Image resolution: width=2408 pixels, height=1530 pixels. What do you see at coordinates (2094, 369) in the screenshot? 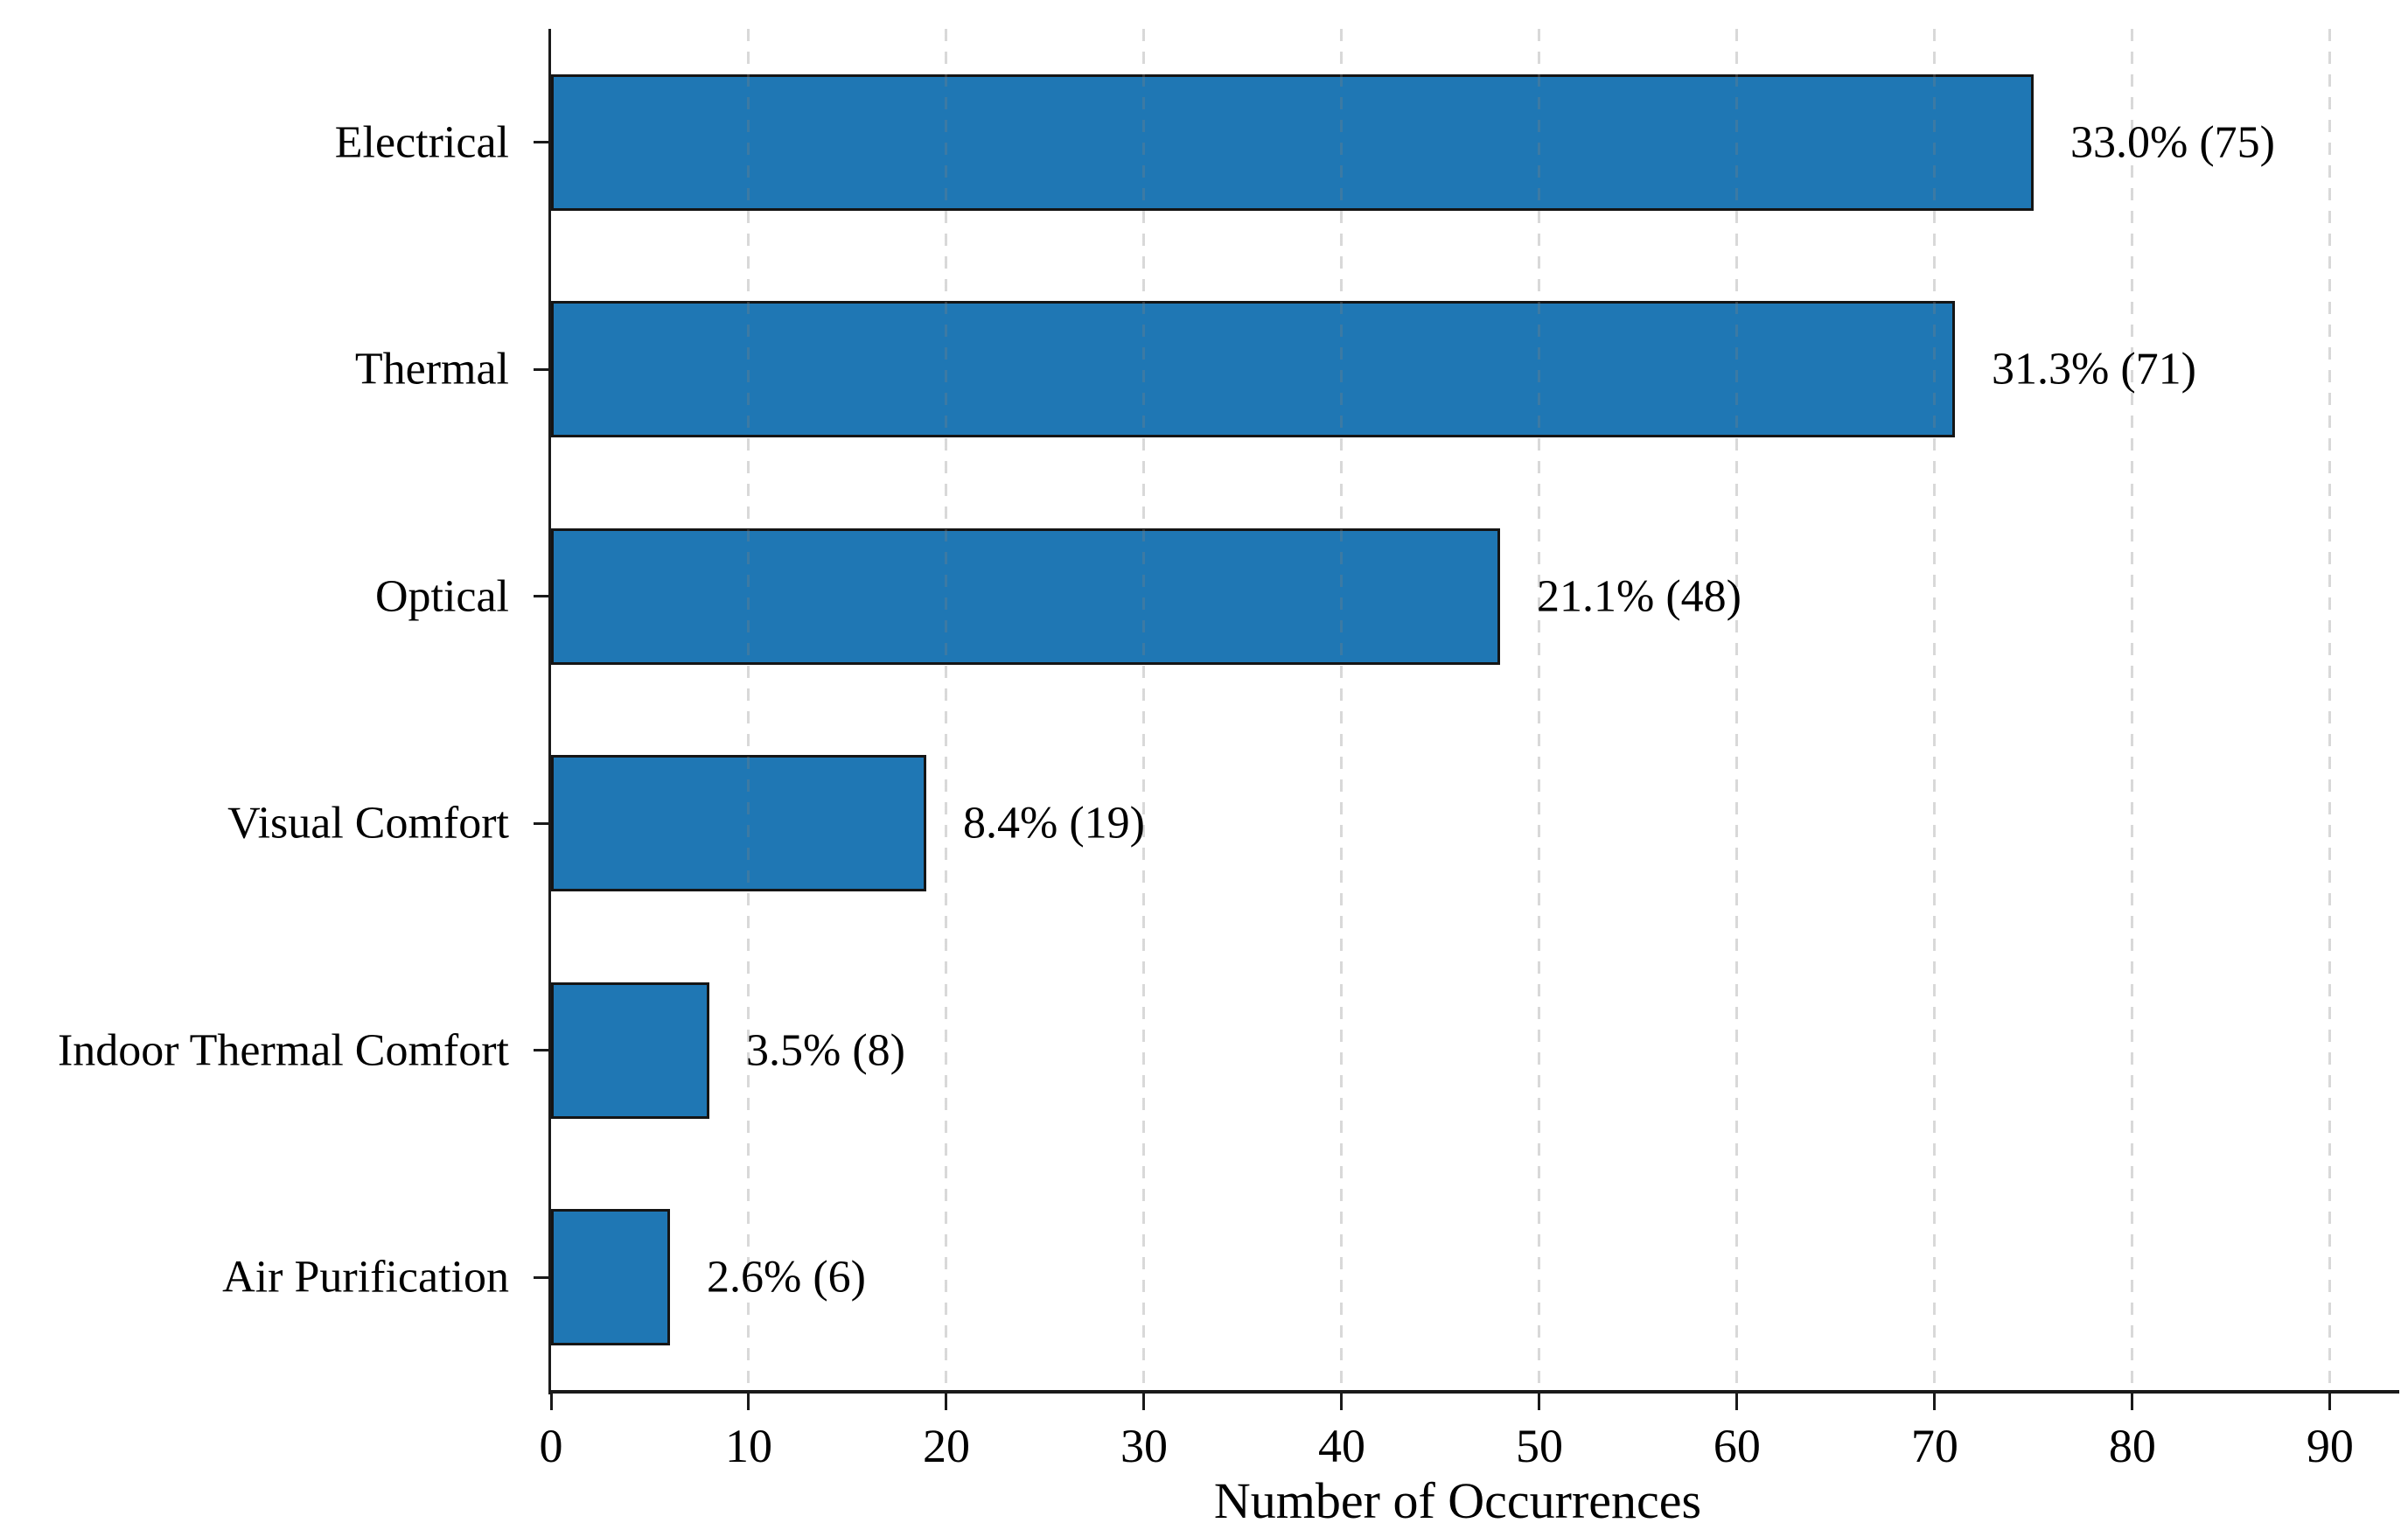
I see `bar-value-label-thermal: 31.3% (71)` at bounding box center [2094, 369].